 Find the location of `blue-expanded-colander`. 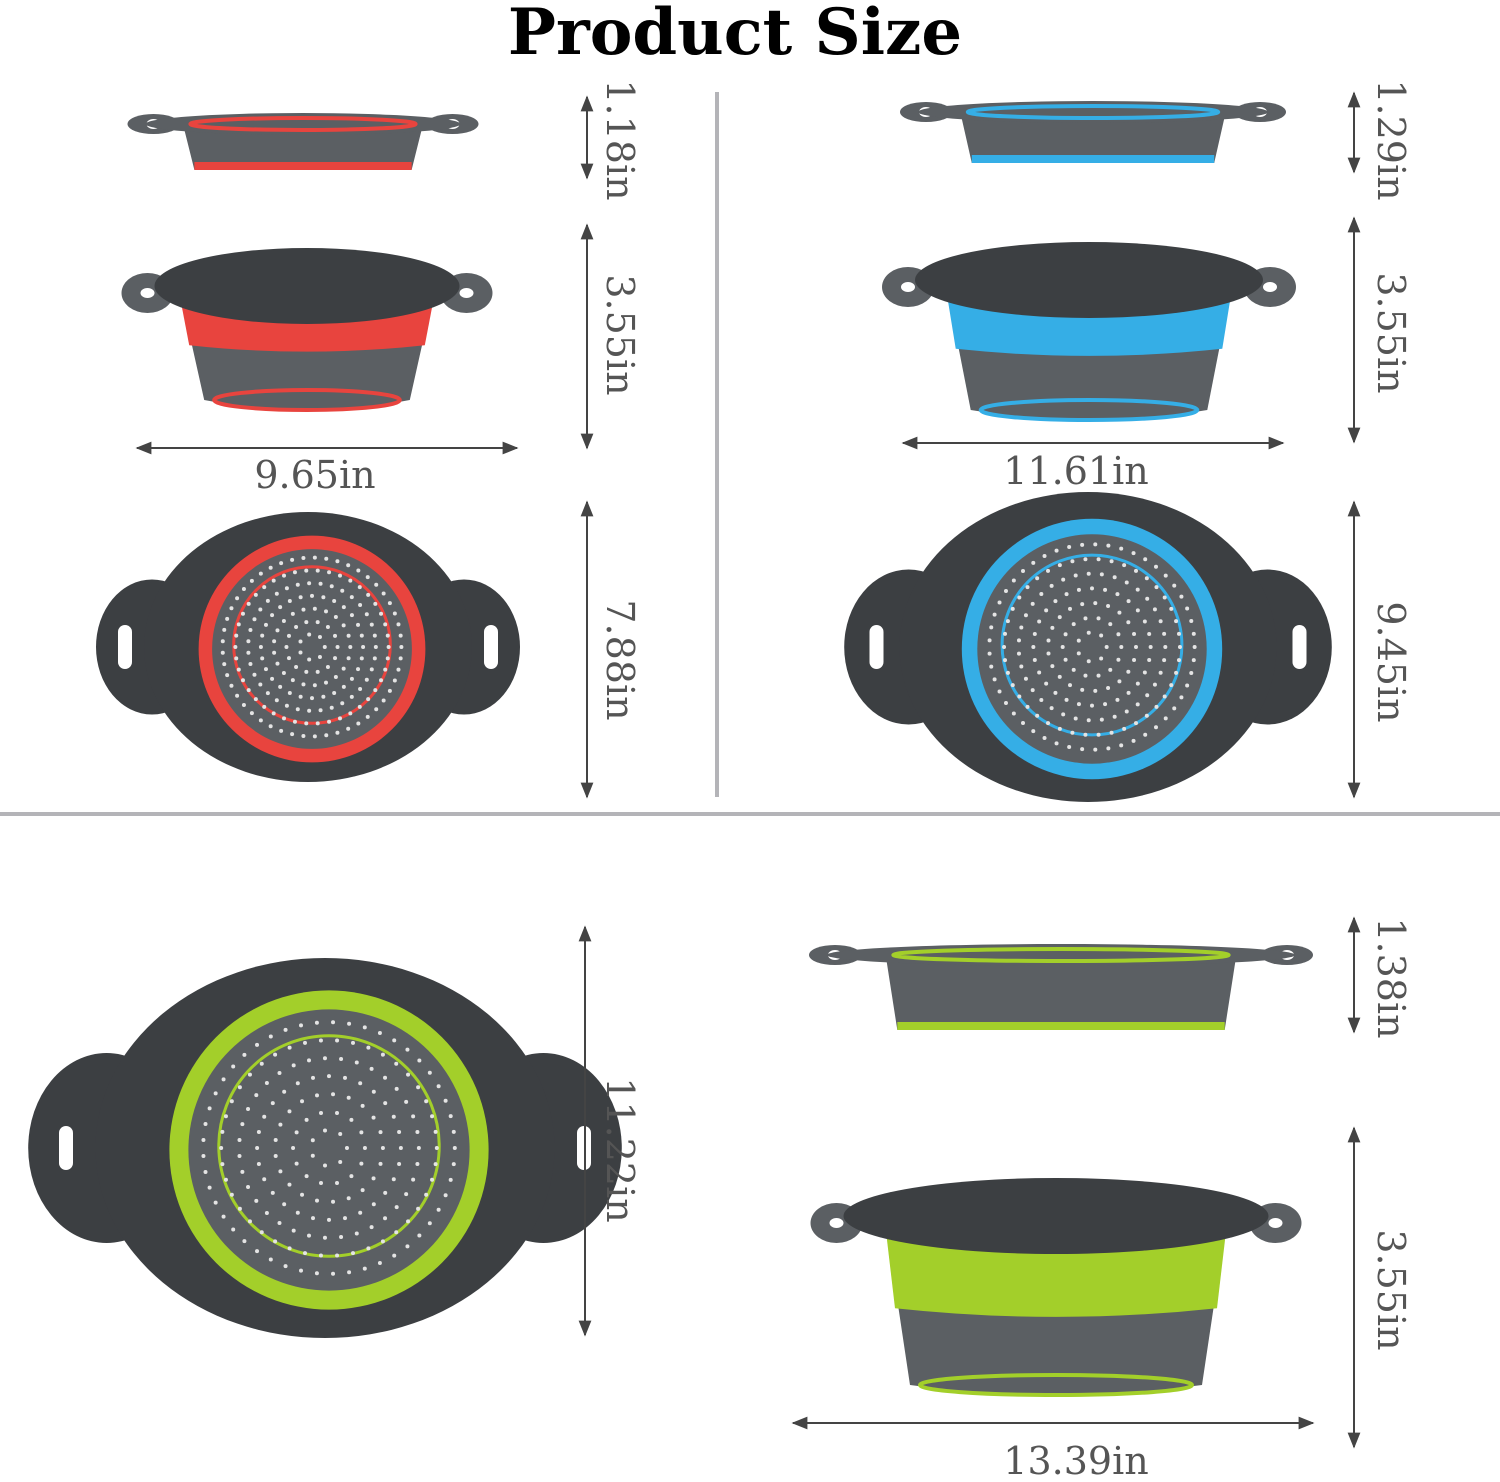

blue-expanded-colander is located at coordinates (1089, 332).